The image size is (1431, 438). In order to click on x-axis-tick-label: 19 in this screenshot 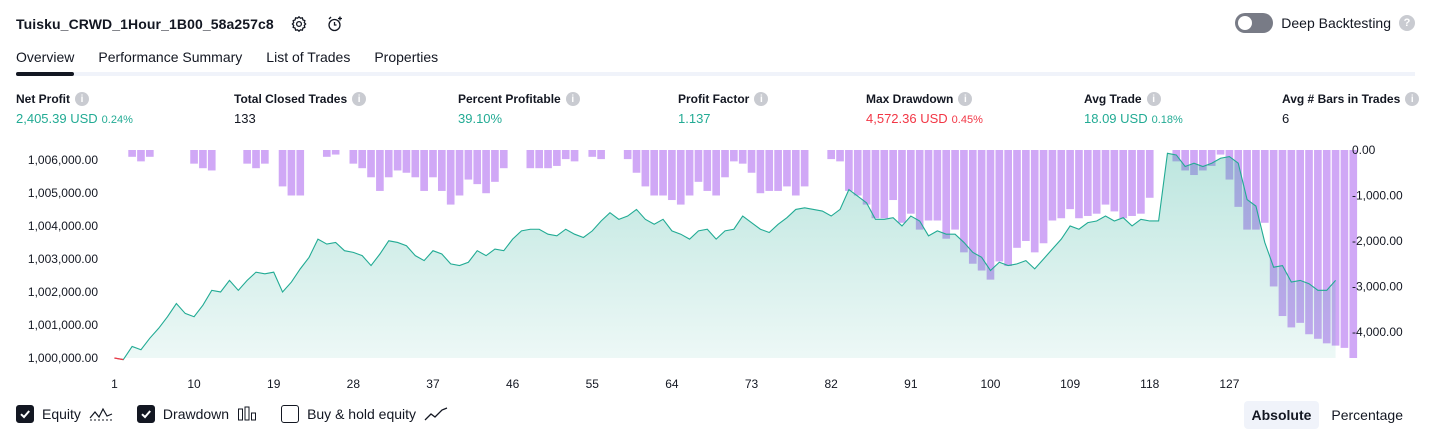, I will do `click(274, 384)`.